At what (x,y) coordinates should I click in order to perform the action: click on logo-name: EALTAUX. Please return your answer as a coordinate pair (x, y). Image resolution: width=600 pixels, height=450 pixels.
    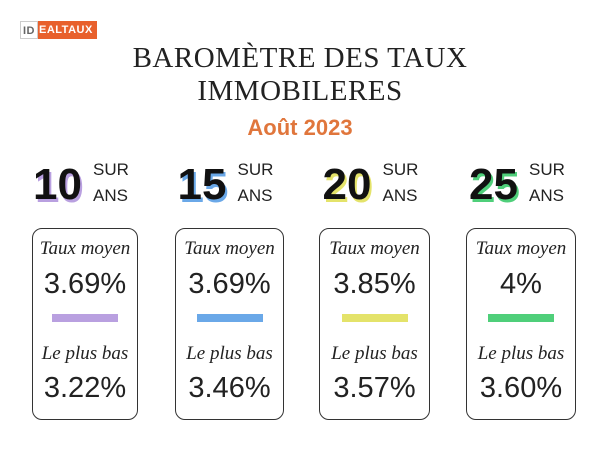
    Looking at the image, I should click on (67, 30).